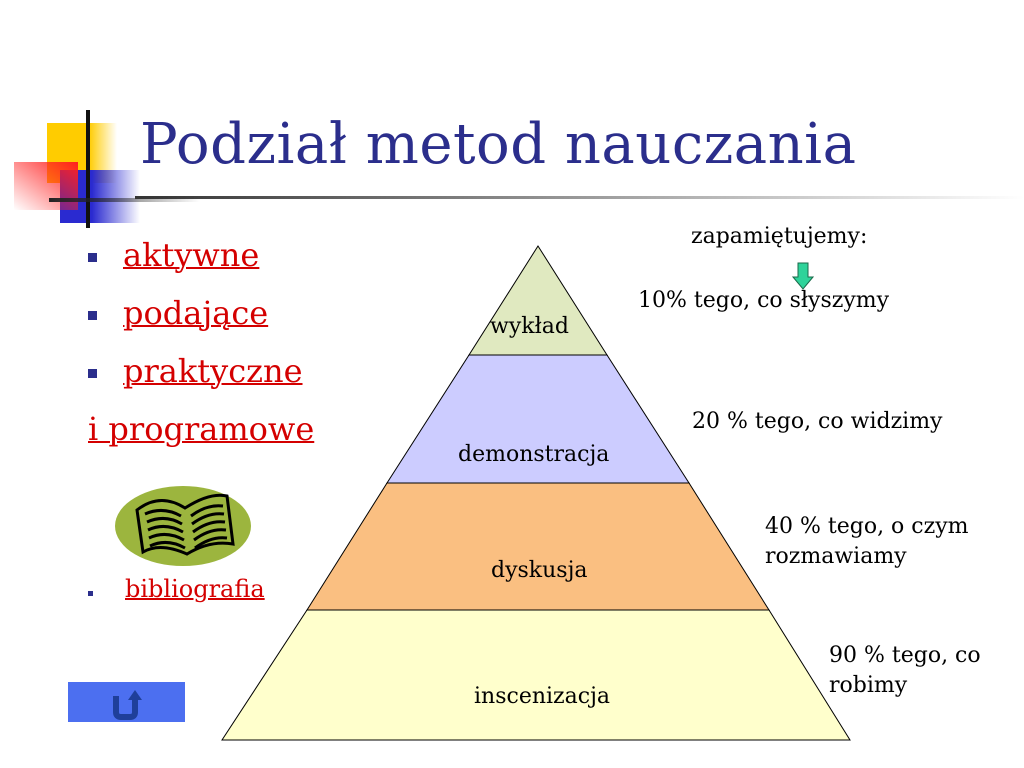 Image resolution: width=1024 pixels, height=768 pixels. I want to click on level-label: inscenizacja, so click(542, 696).